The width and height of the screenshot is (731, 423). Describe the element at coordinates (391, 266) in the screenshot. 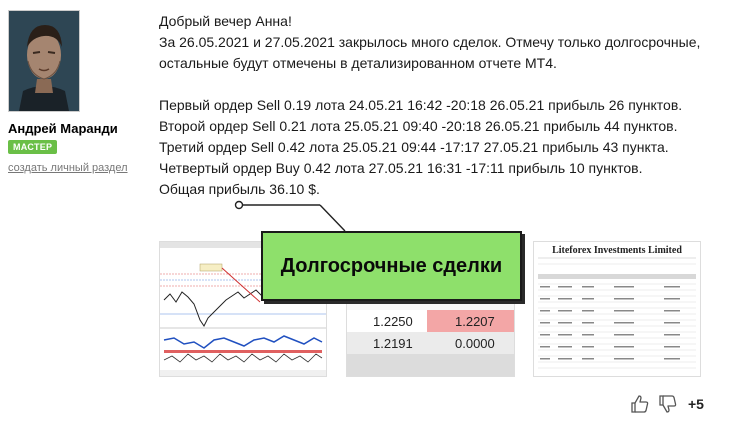

I see `long-term-trades-callout: Долгосрочные сделки` at that location.